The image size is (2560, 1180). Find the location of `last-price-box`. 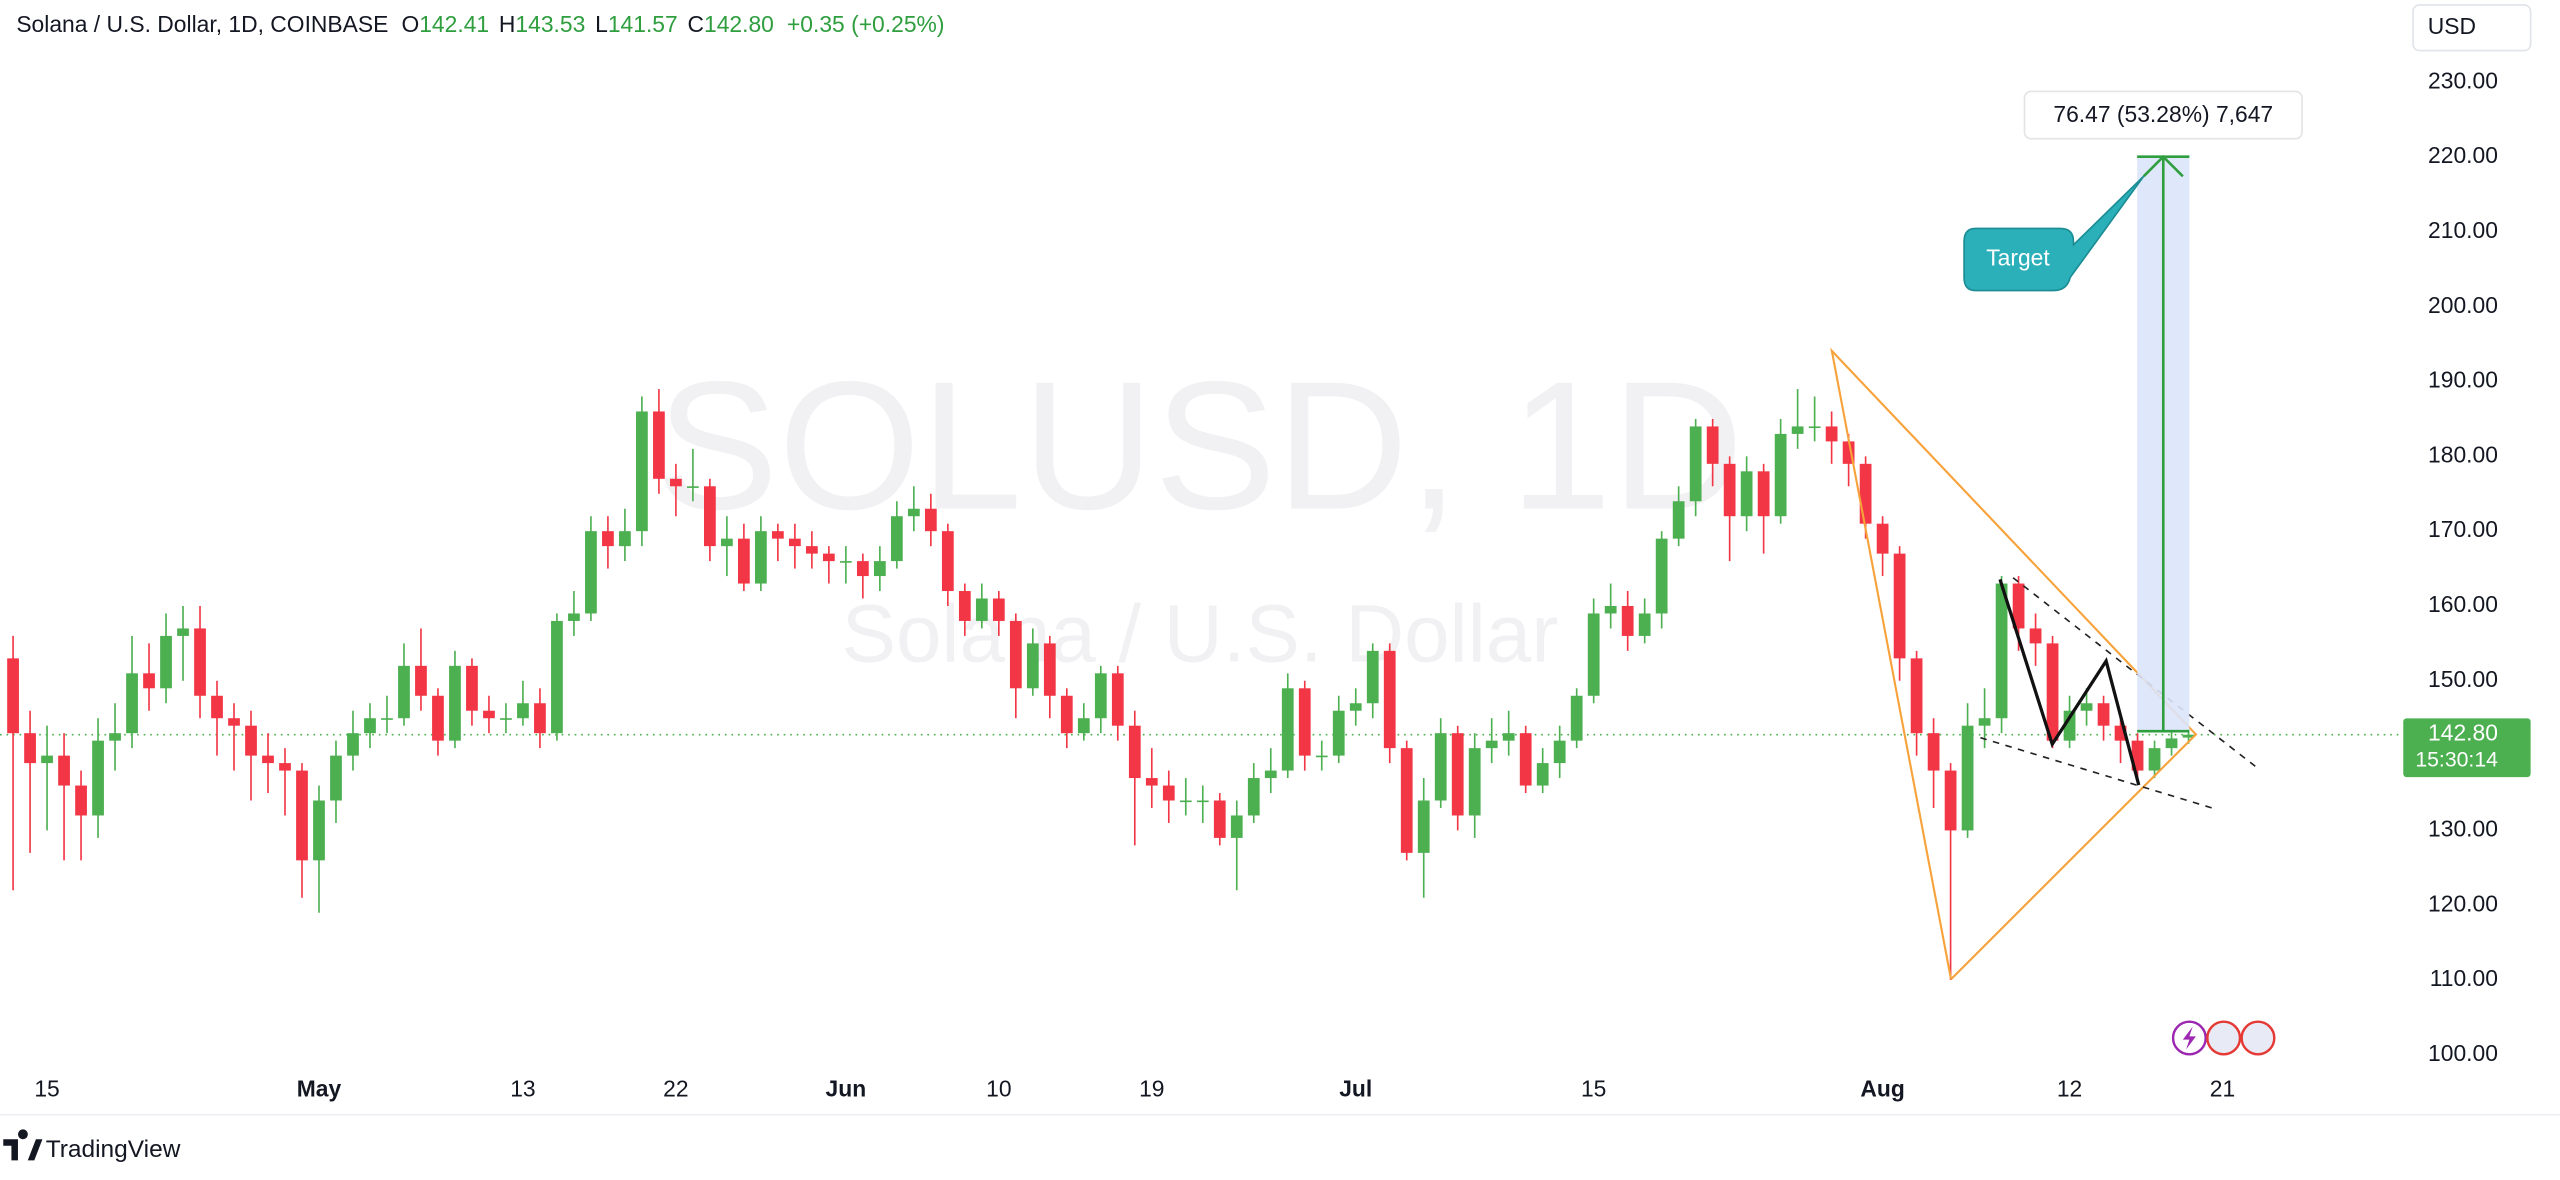

last-price-box is located at coordinates (2467, 748).